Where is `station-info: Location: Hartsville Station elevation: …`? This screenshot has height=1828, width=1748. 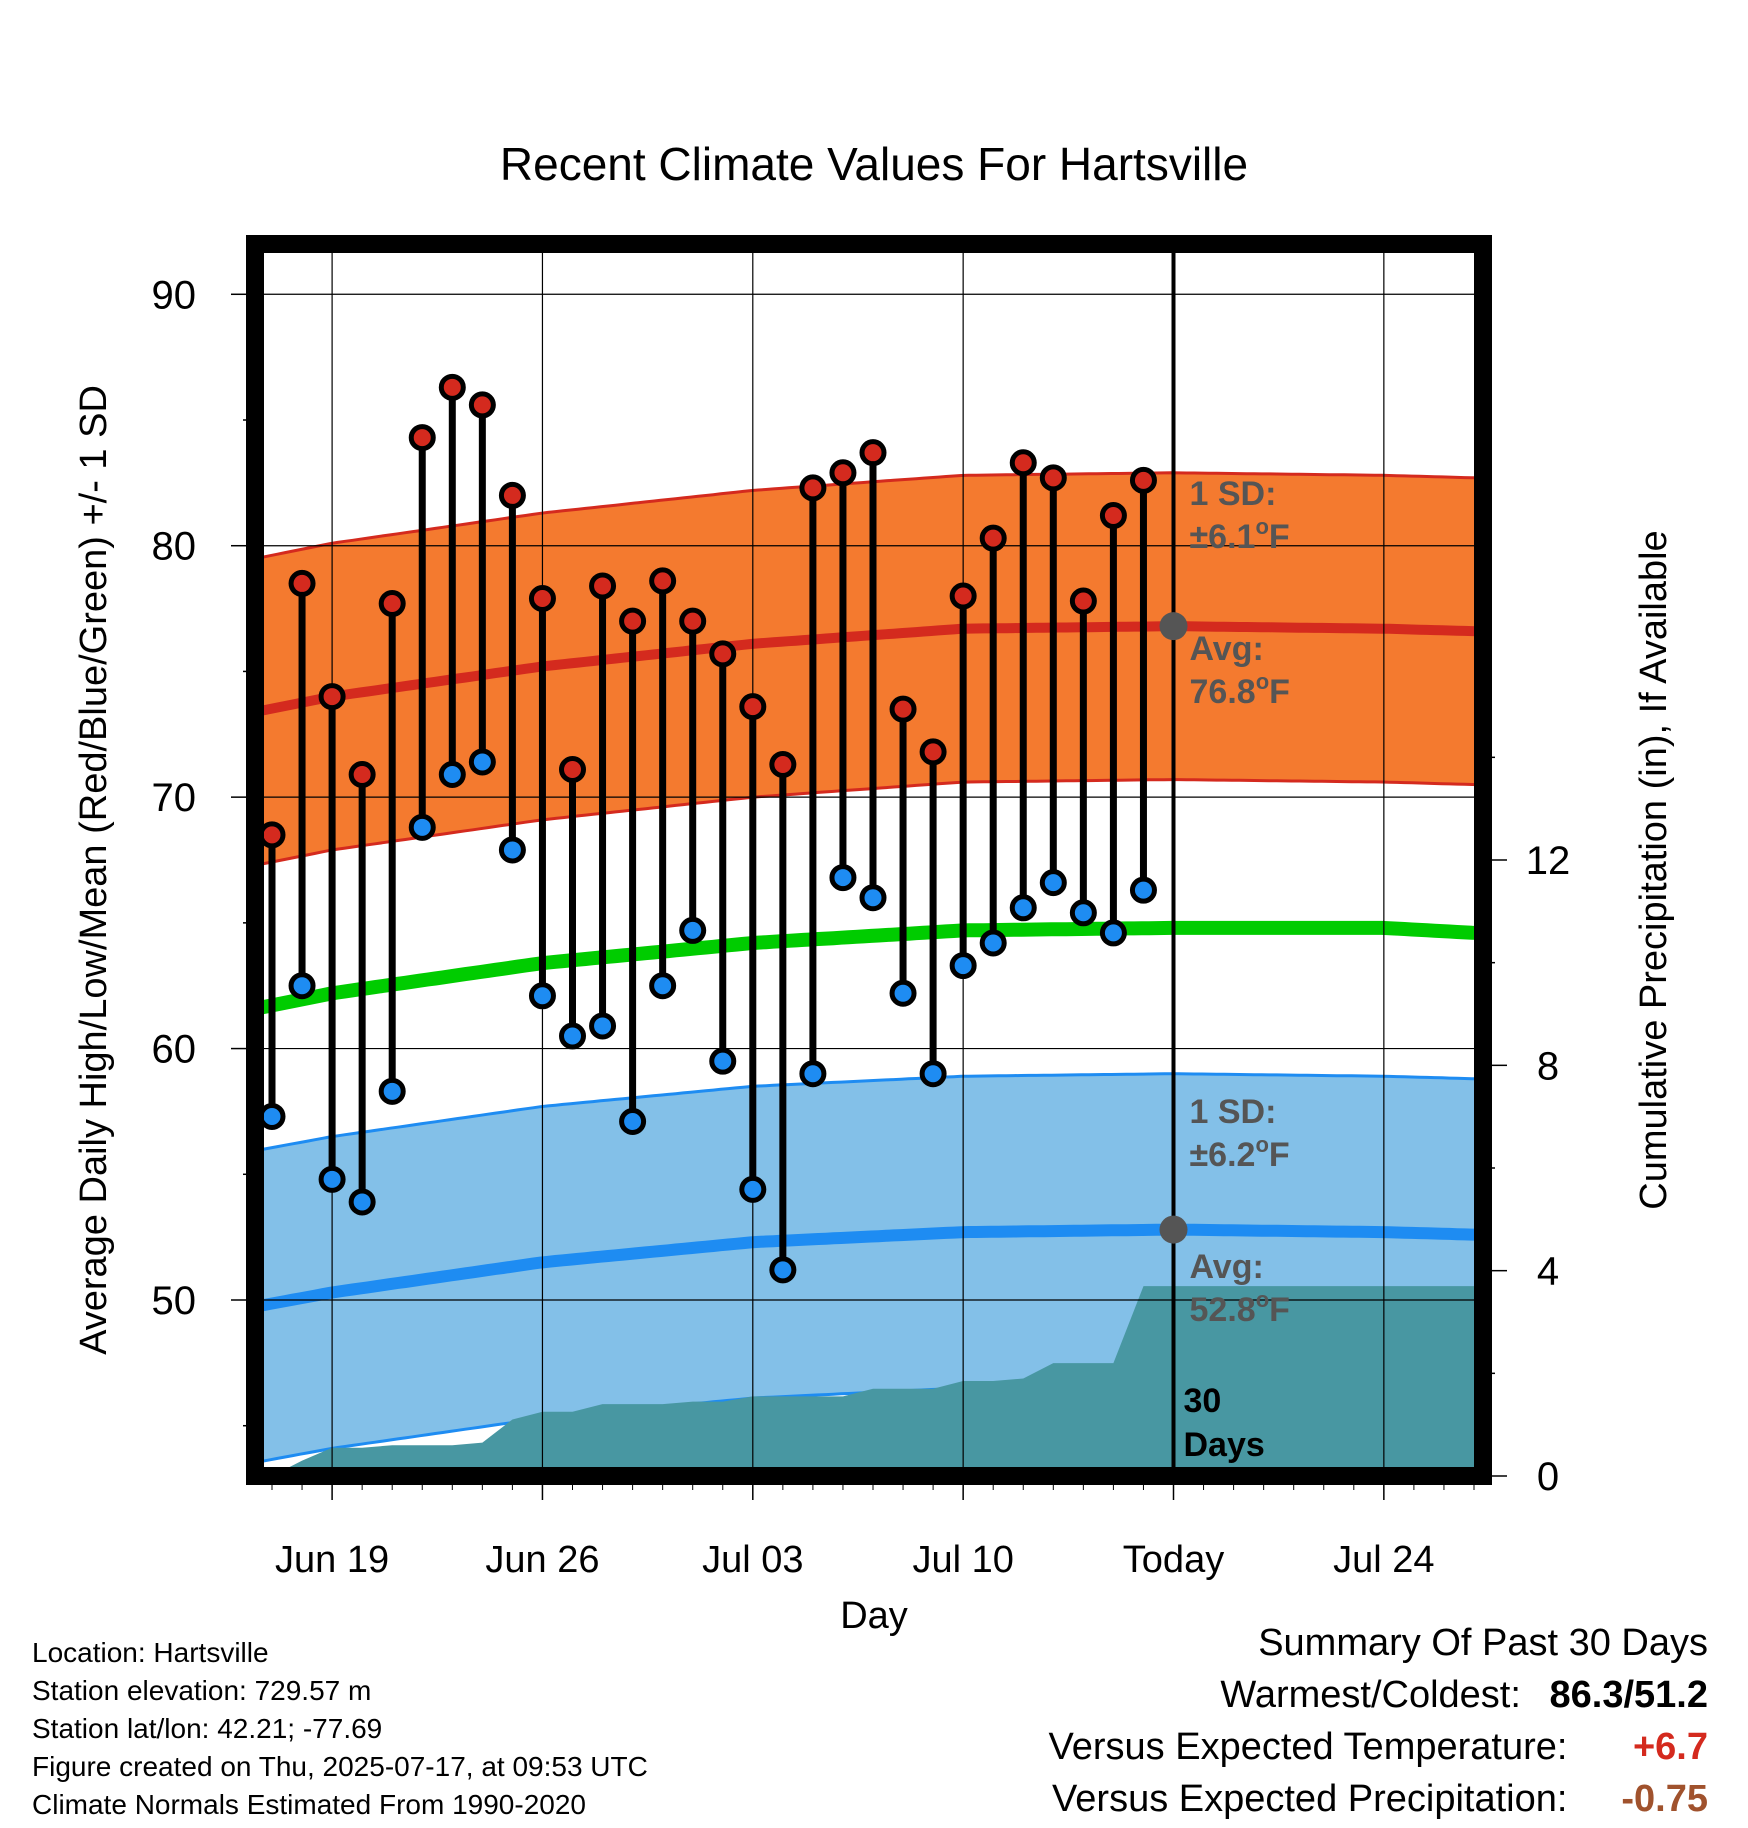 station-info: Location: Hartsville Station elevation: … is located at coordinates (340, 1729).